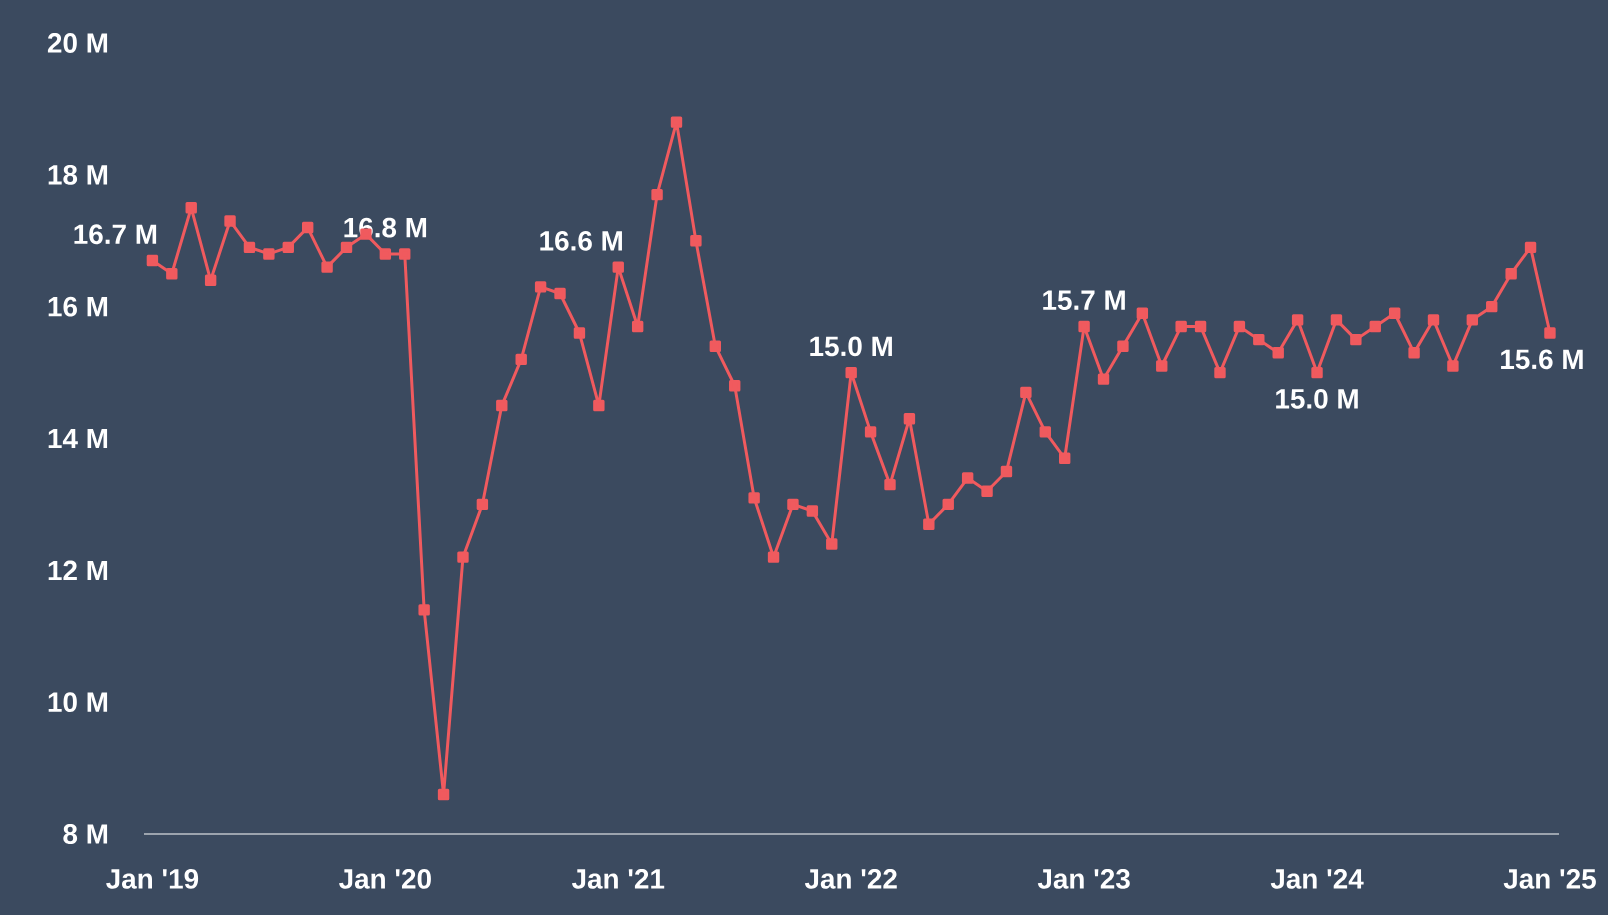 This screenshot has height=915, width=1608. I want to click on y-tick-label: 18 M, so click(78, 174).